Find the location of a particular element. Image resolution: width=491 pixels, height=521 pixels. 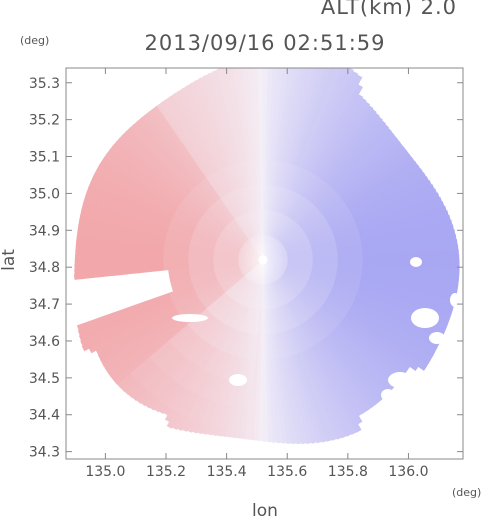

x-tick-label: 135.2 is located at coordinates (166, 472).